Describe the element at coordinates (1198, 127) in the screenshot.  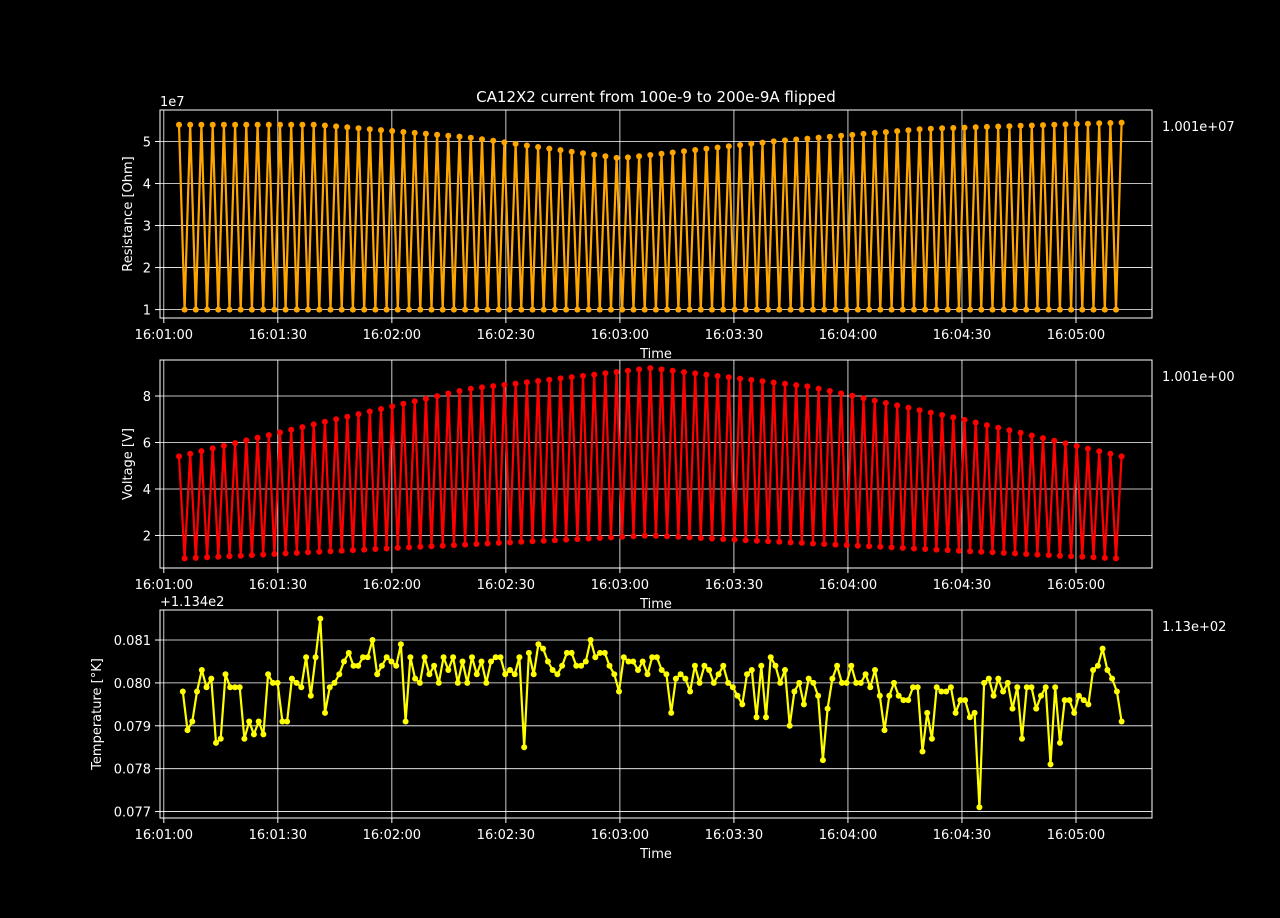
I see `right-label: 1.001e+07` at that location.